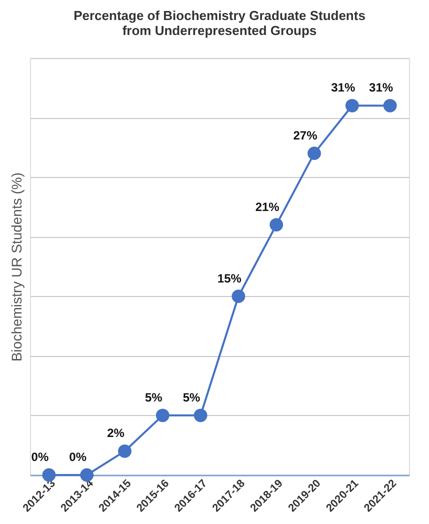 Image resolution: width=429 pixels, height=524 pixels. What do you see at coordinates (219, 30) in the screenshot?
I see `text: from Underrepresented Groups` at bounding box center [219, 30].